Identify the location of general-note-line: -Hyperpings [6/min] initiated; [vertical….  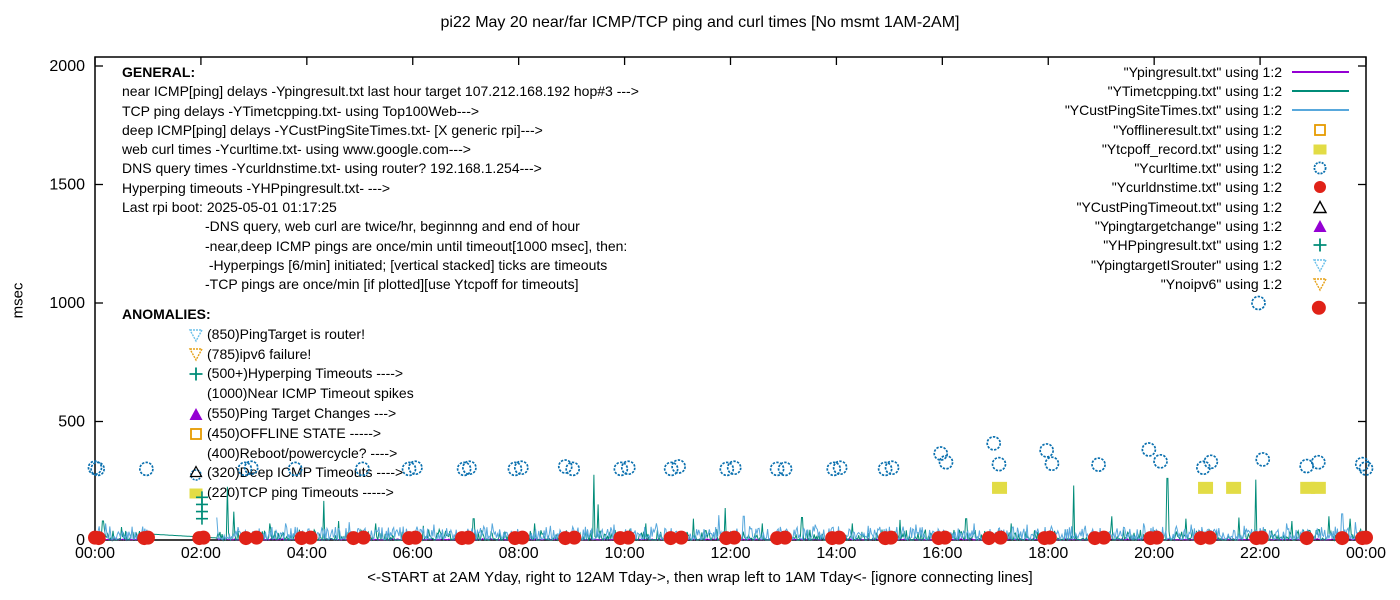
(406, 264).